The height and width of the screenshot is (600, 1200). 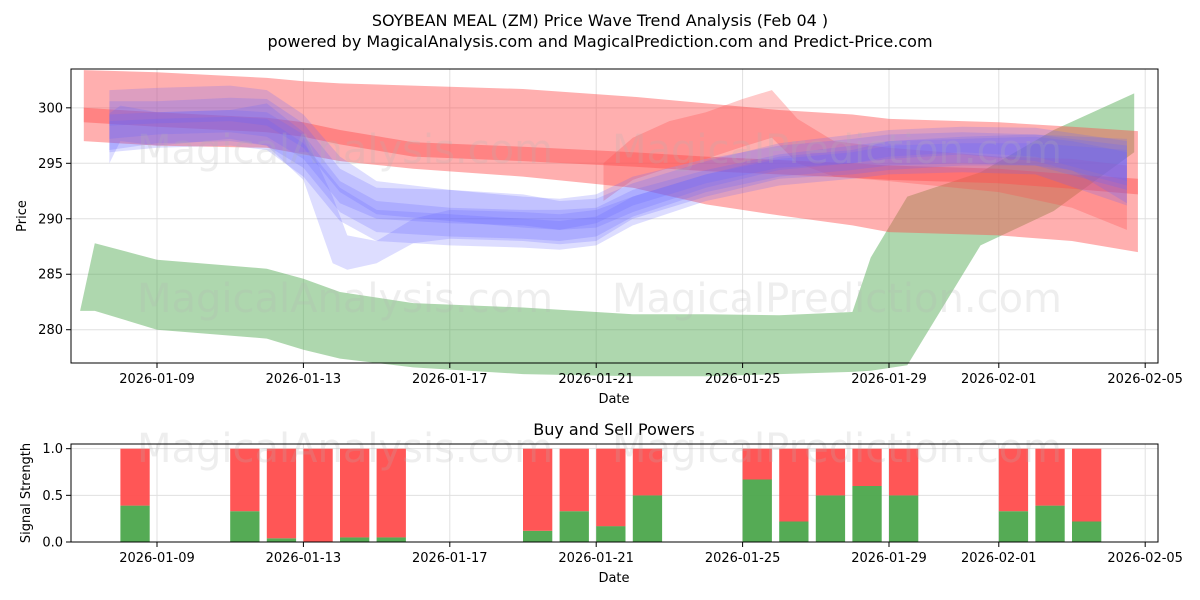 I want to click on watermark-analysis-middle: MagicalAnalysis.com, so click(x=345, y=299).